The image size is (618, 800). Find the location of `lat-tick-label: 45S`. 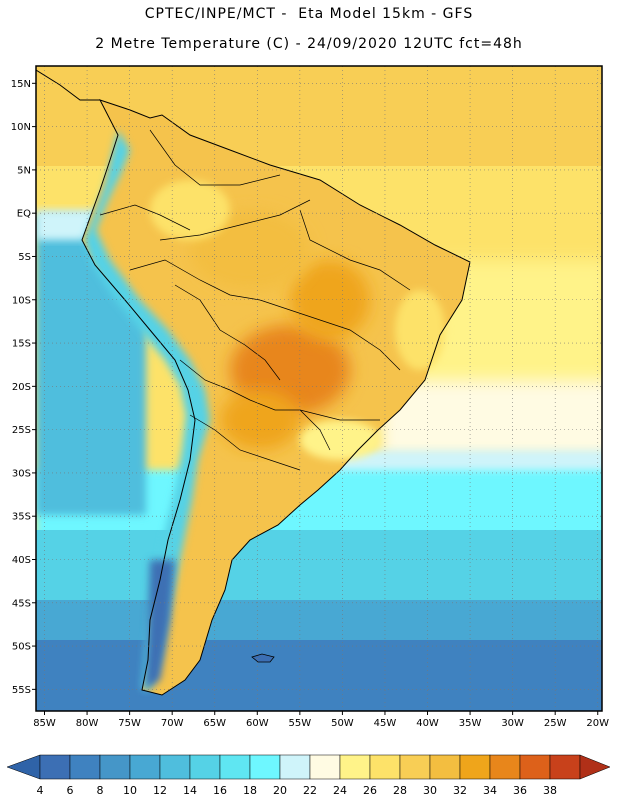

lat-tick-label: 45S is located at coordinates (21, 603).